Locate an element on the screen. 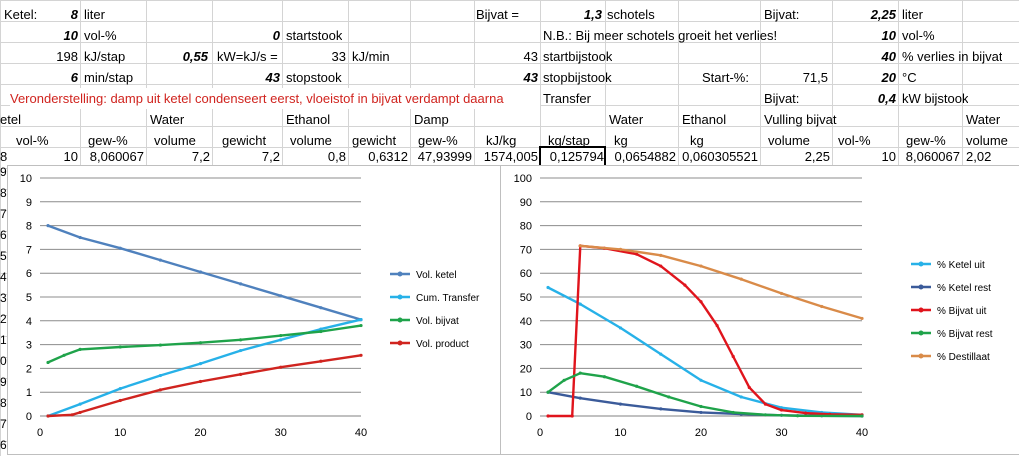  header-vol-pct2: vol-% is located at coordinates (854, 140).